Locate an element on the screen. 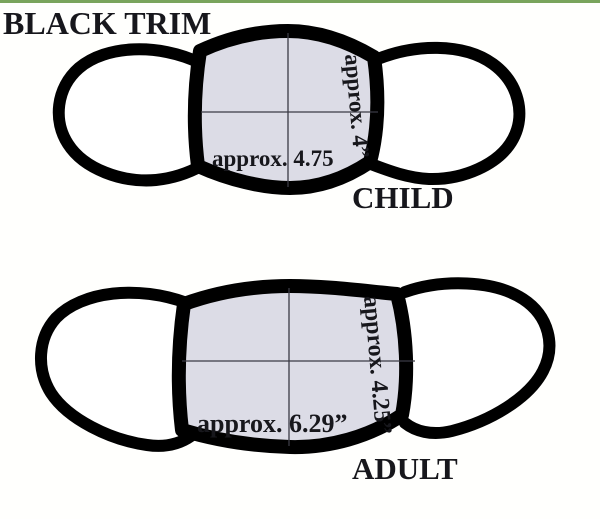  child-size-name: CHILD is located at coordinates (403, 197).